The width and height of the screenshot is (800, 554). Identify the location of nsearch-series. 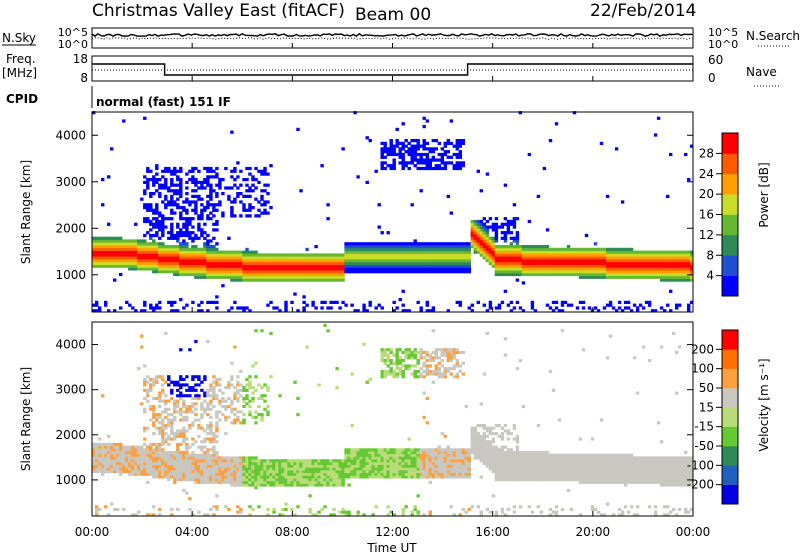
(392, 38).